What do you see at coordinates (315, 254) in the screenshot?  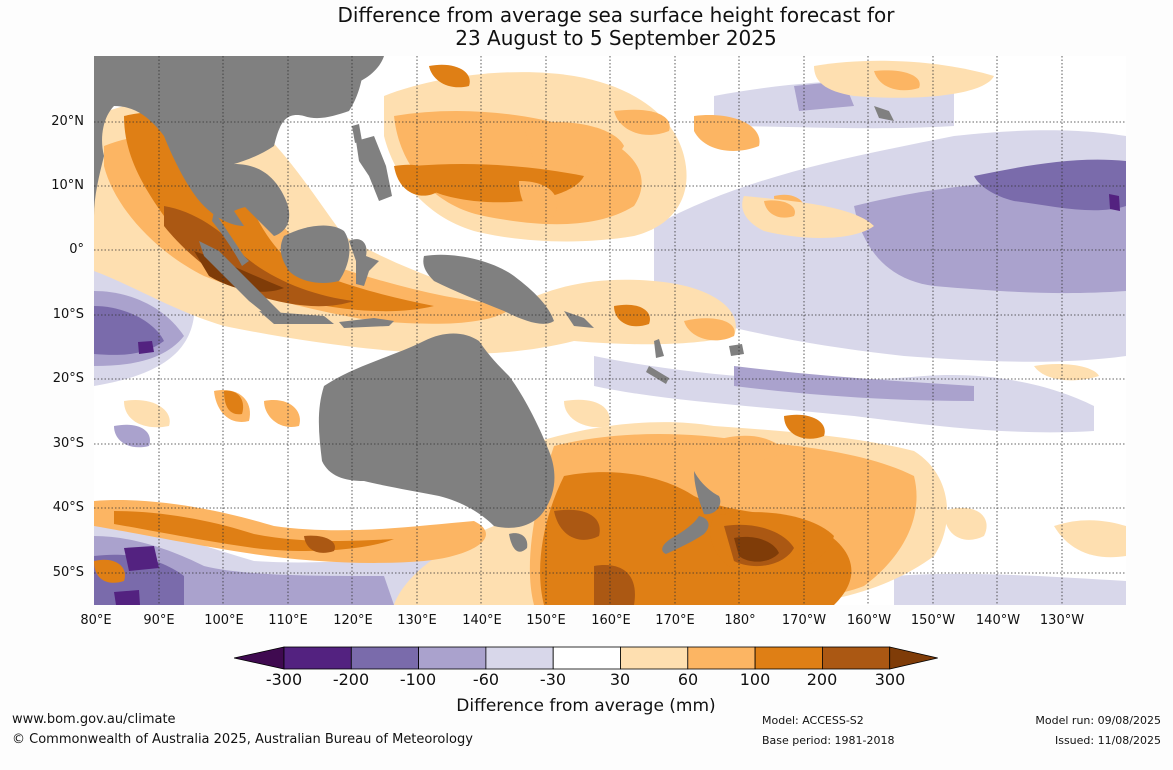 I see `borneo` at bounding box center [315, 254].